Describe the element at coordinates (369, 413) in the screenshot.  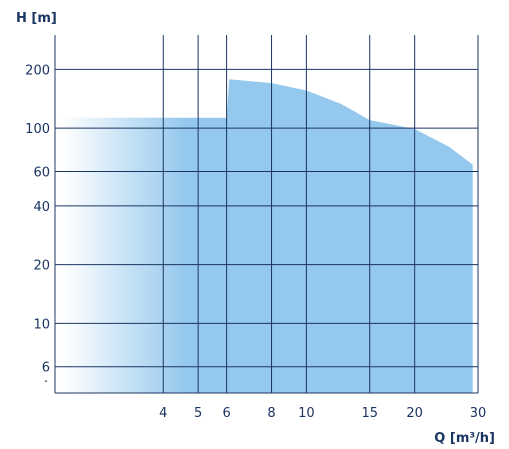
I see `x-tick-label-15: 15` at that location.